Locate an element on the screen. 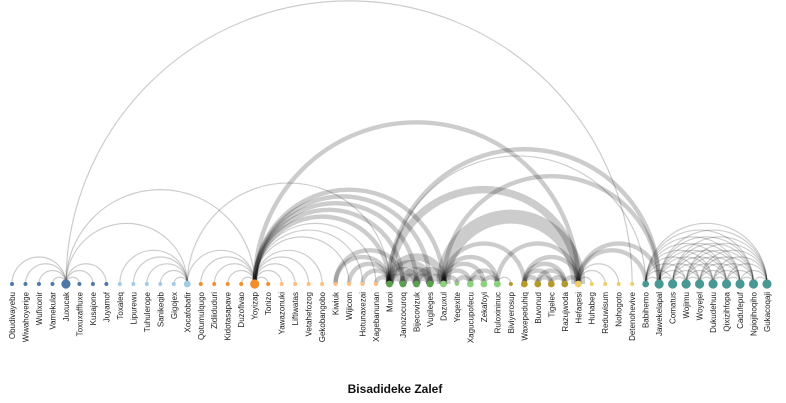 This screenshot has height=403, width=786. node-label: Vugileges is located at coordinates (430, 309).